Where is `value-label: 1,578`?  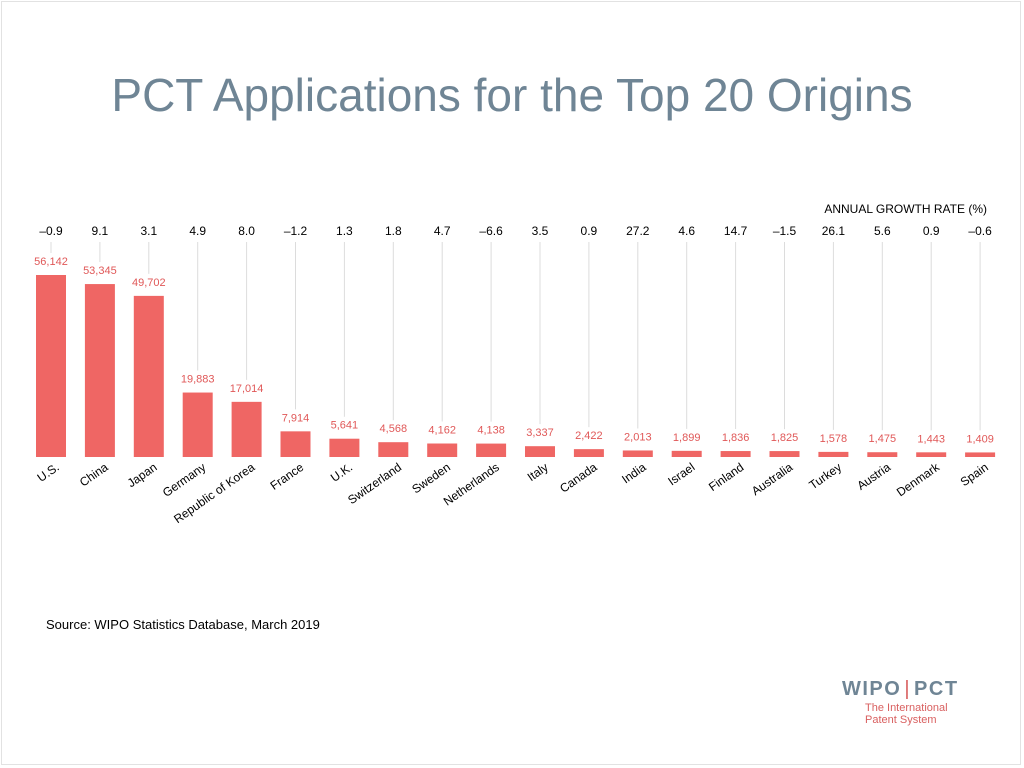
value-label: 1,578 is located at coordinates (834, 439).